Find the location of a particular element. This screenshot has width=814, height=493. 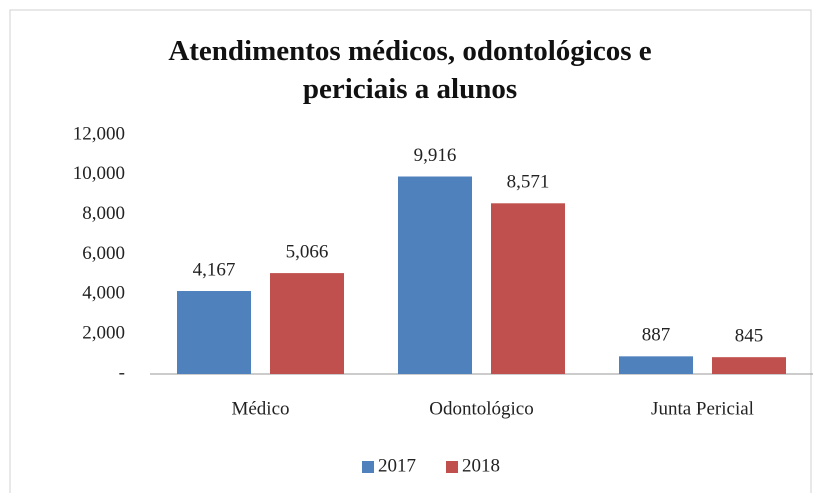

data-label: 9,916 is located at coordinates (435, 155).